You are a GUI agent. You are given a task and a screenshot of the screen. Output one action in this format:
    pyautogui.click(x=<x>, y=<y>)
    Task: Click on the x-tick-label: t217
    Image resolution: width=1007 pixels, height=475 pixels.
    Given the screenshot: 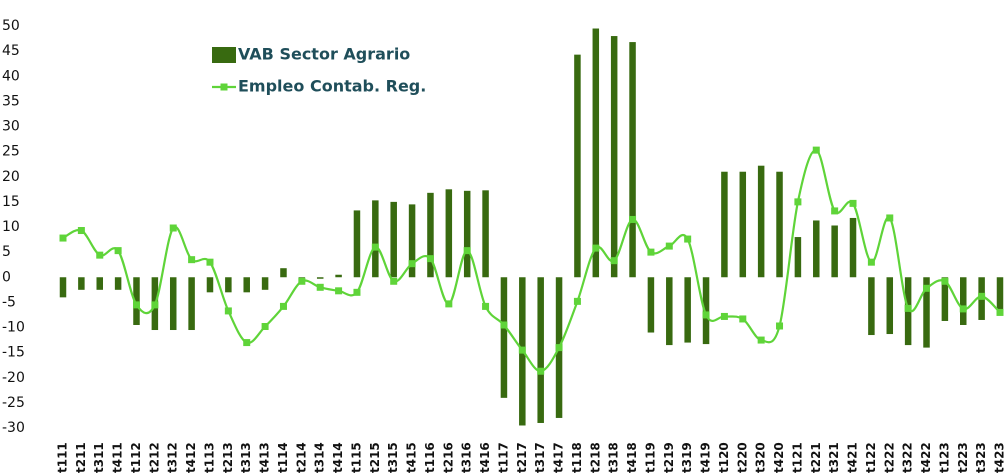 What is the action you would take?
    pyautogui.click(x=522, y=457)
    